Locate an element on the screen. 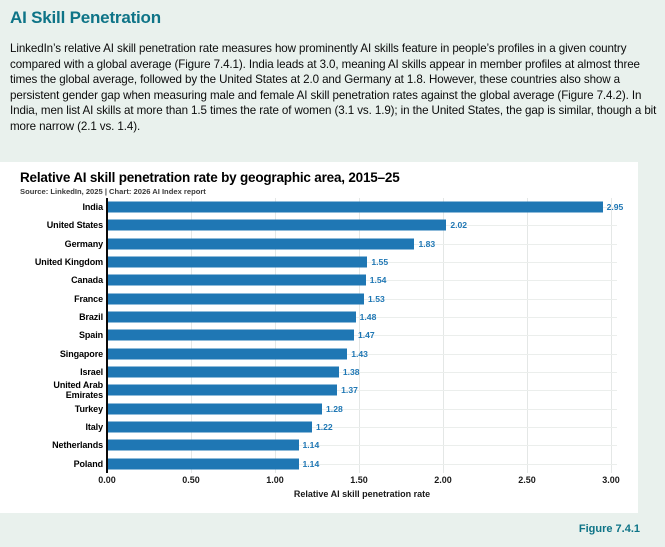  bar-track: 1.22 is located at coordinates (363, 427).